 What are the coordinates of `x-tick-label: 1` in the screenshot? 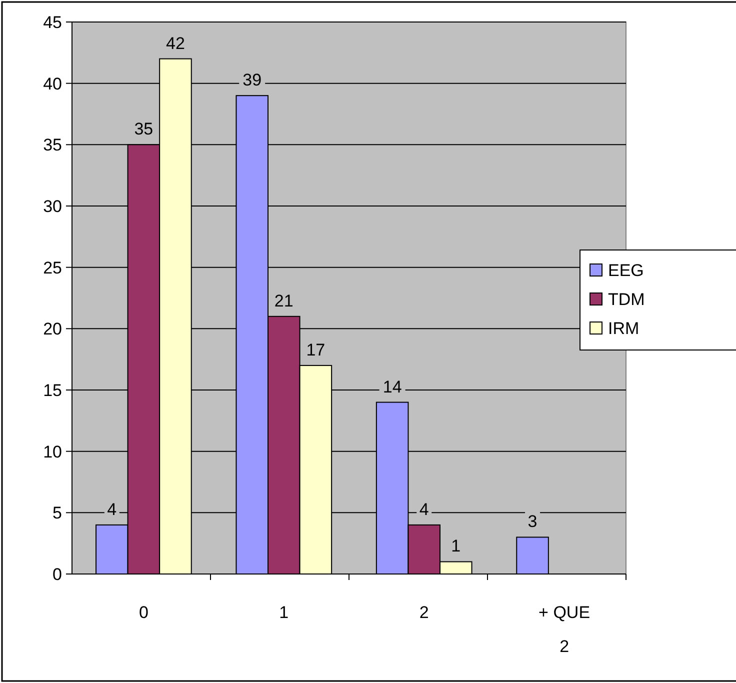 It's located at (284, 612).